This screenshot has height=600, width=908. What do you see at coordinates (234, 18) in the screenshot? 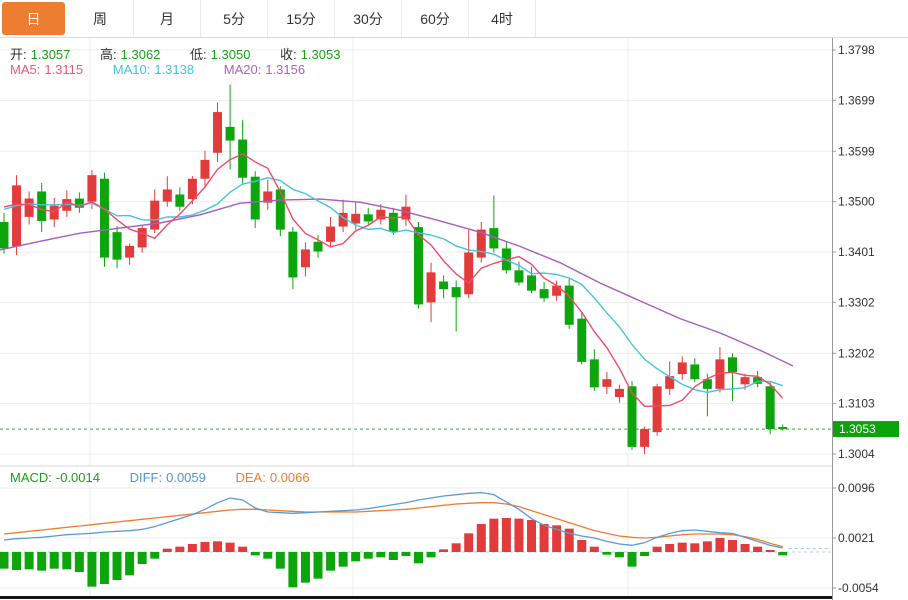
I see `tab-5min: 5分` at bounding box center [234, 18].